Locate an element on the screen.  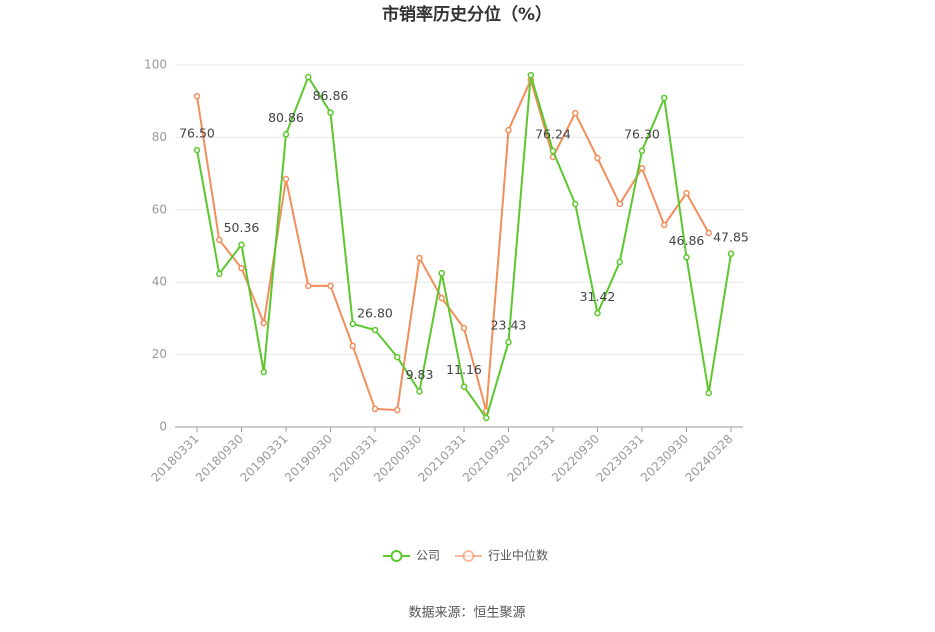
data-label: 76.30 is located at coordinates (642, 133).